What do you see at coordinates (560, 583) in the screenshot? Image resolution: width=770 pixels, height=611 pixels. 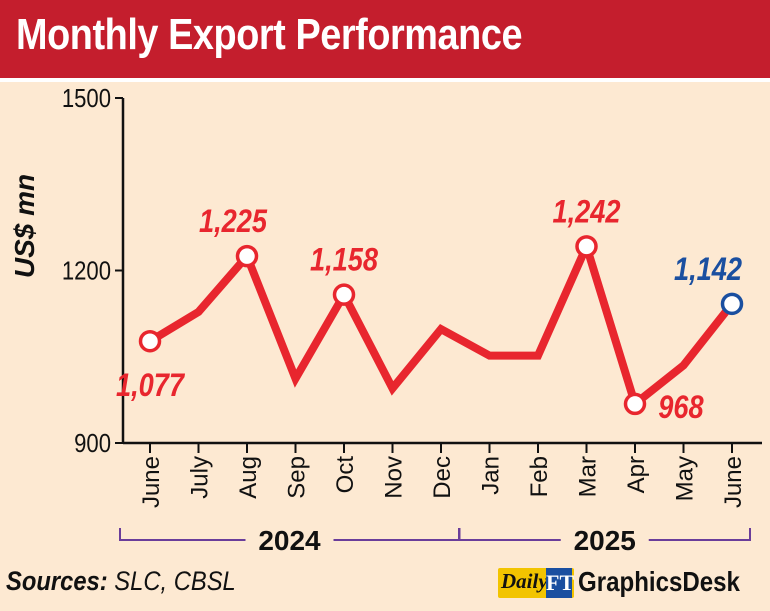 I see `brand-ft-text: FT` at bounding box center [560, 583].